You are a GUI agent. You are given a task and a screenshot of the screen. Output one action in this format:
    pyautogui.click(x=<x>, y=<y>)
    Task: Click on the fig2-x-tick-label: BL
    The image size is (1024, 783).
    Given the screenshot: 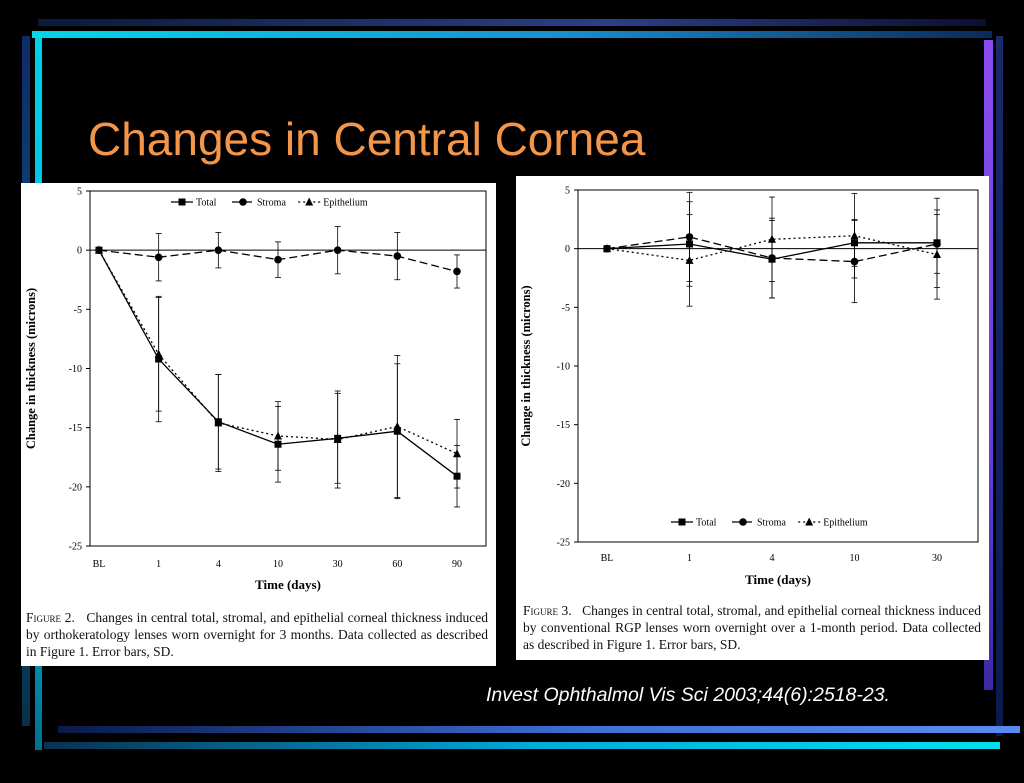 What is the action you would take?
    pyautogui.click(x=99, y=564)
    